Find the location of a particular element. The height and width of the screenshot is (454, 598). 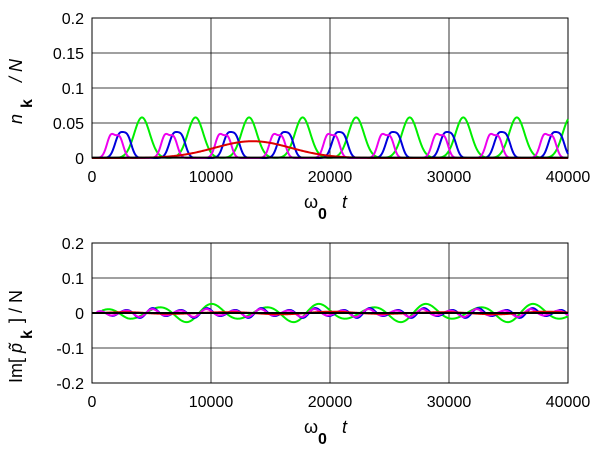

bottom-y-tick-label: -0.2 is located at coordinates (70, 384).